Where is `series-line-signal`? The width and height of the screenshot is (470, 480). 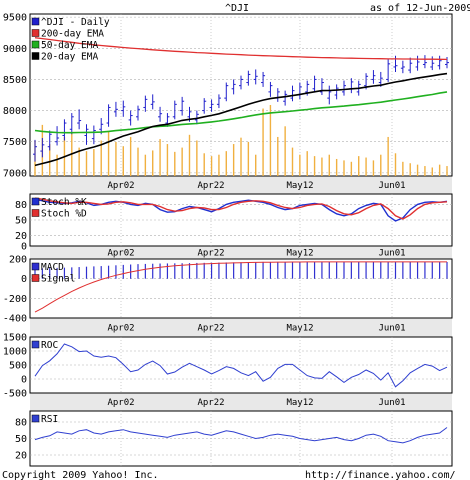 series-line-signal is located at coordinates (240, 287).